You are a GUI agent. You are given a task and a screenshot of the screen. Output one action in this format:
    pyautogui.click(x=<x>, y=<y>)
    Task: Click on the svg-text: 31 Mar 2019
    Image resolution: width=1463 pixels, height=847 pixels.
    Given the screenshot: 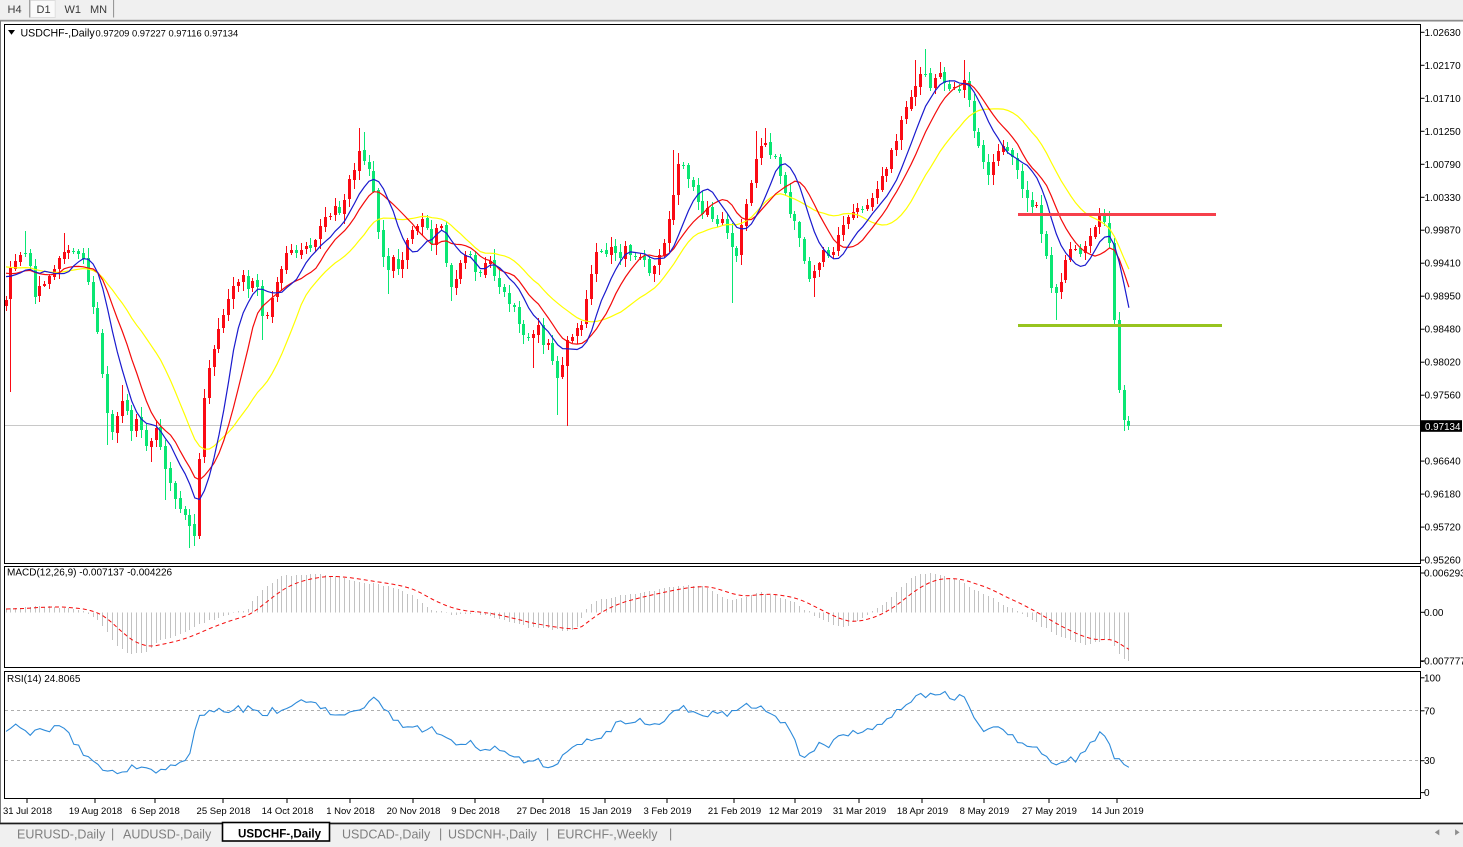 What is the action you would take?
    pyautogui.click(x=859, y=811)
    